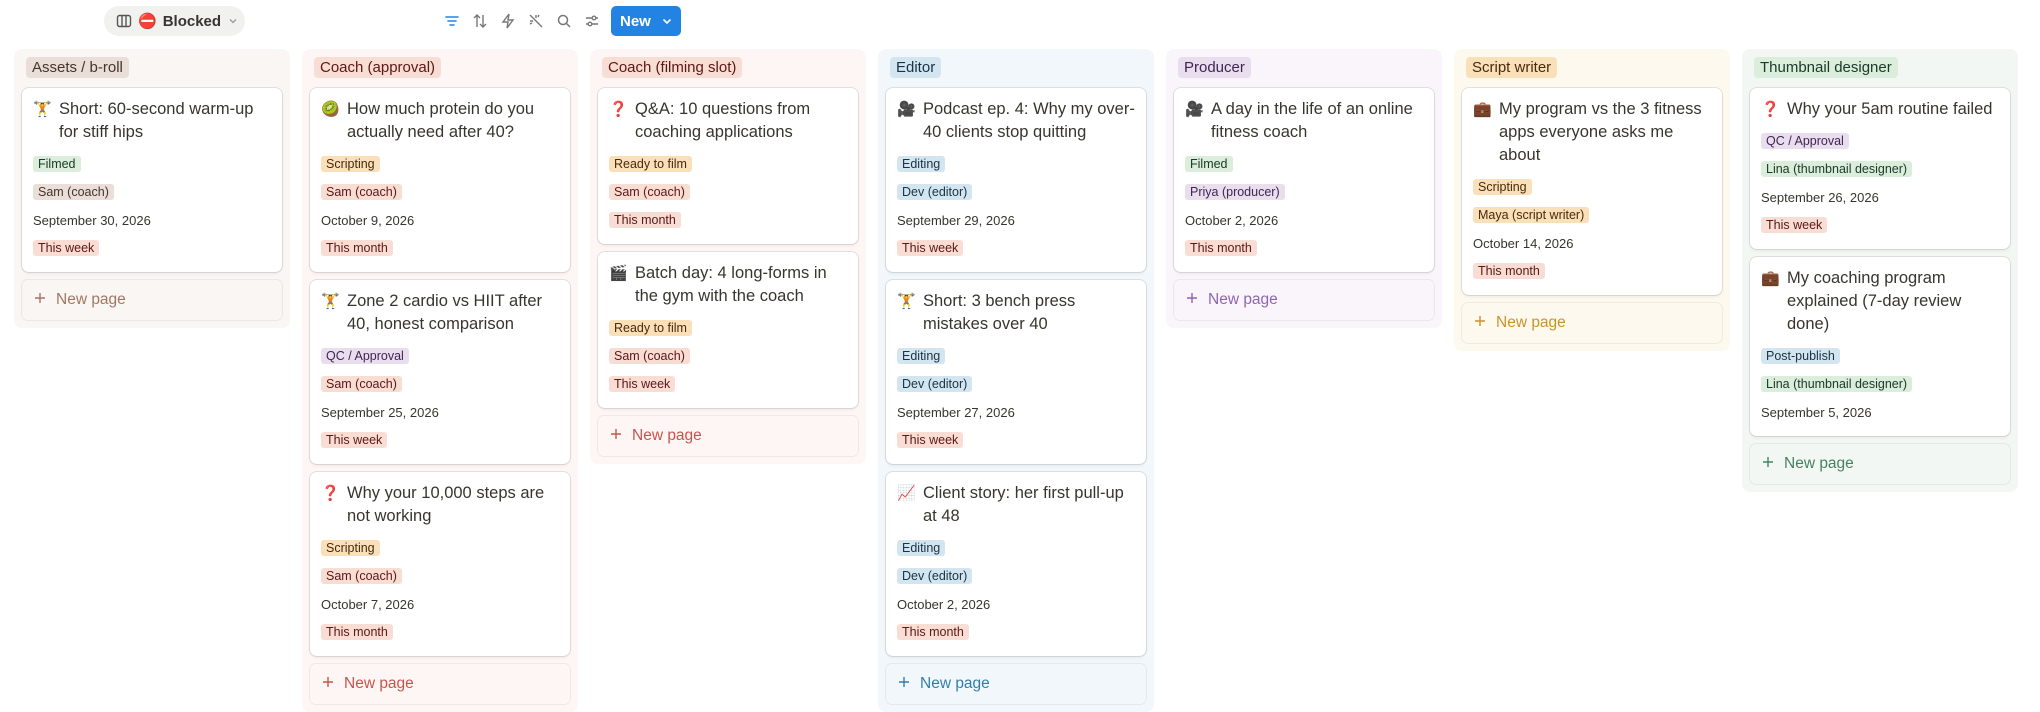 The image size is (2040, 712). I want to click on status-row: Filmed, so click(1304, 164).